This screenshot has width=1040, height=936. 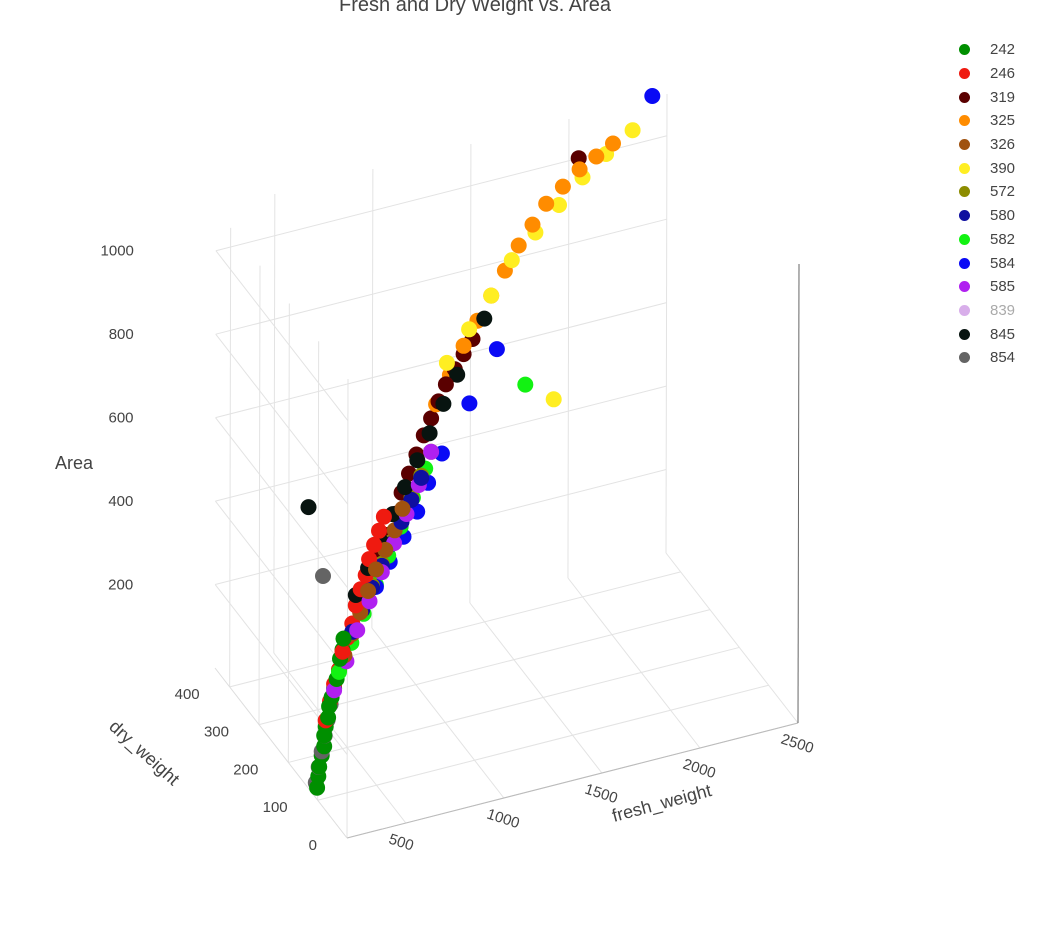 What do you see at coordinates (144, 753) in the screenshot?
I see `y-axis-title: dry_weight` at bounding box center [144, 753].